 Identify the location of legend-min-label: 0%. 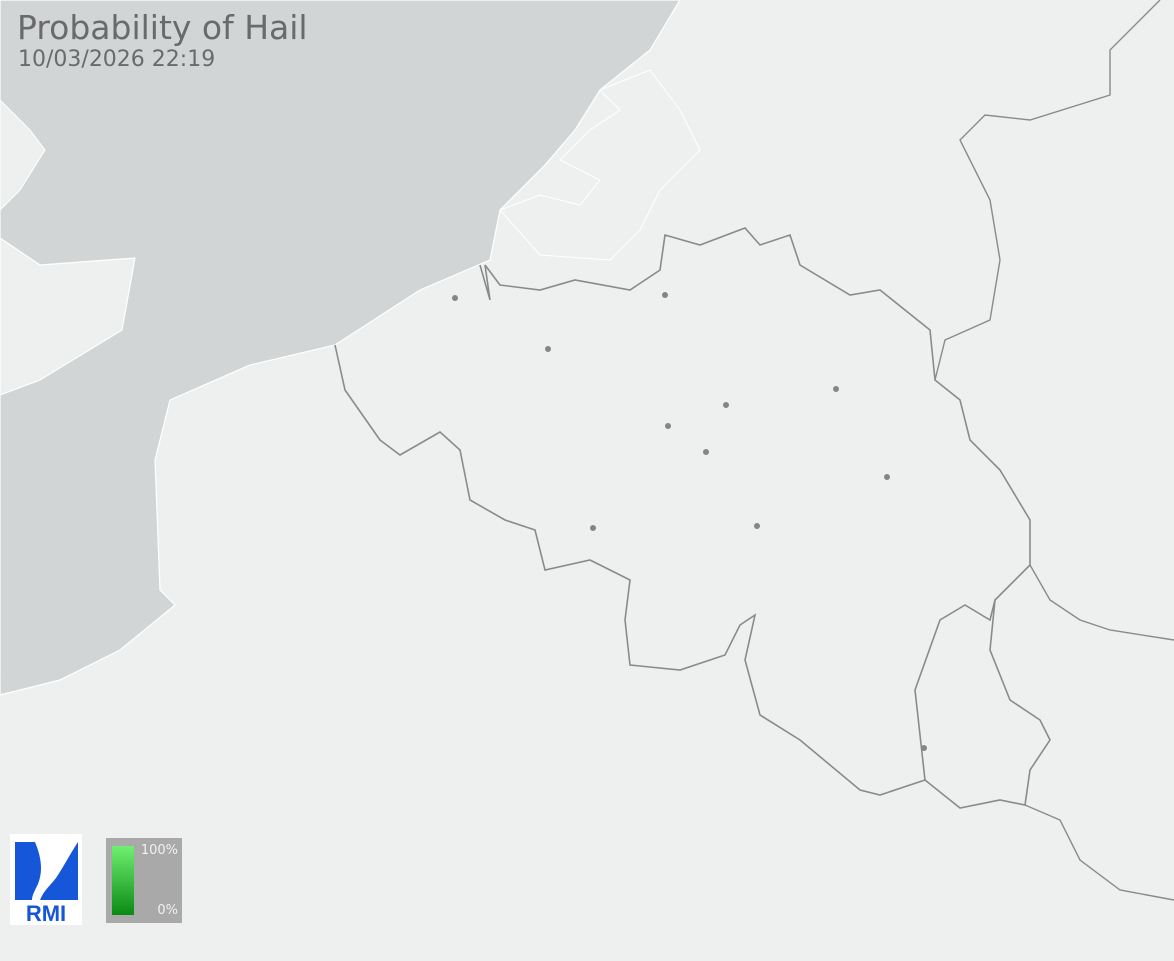
(167, 910).